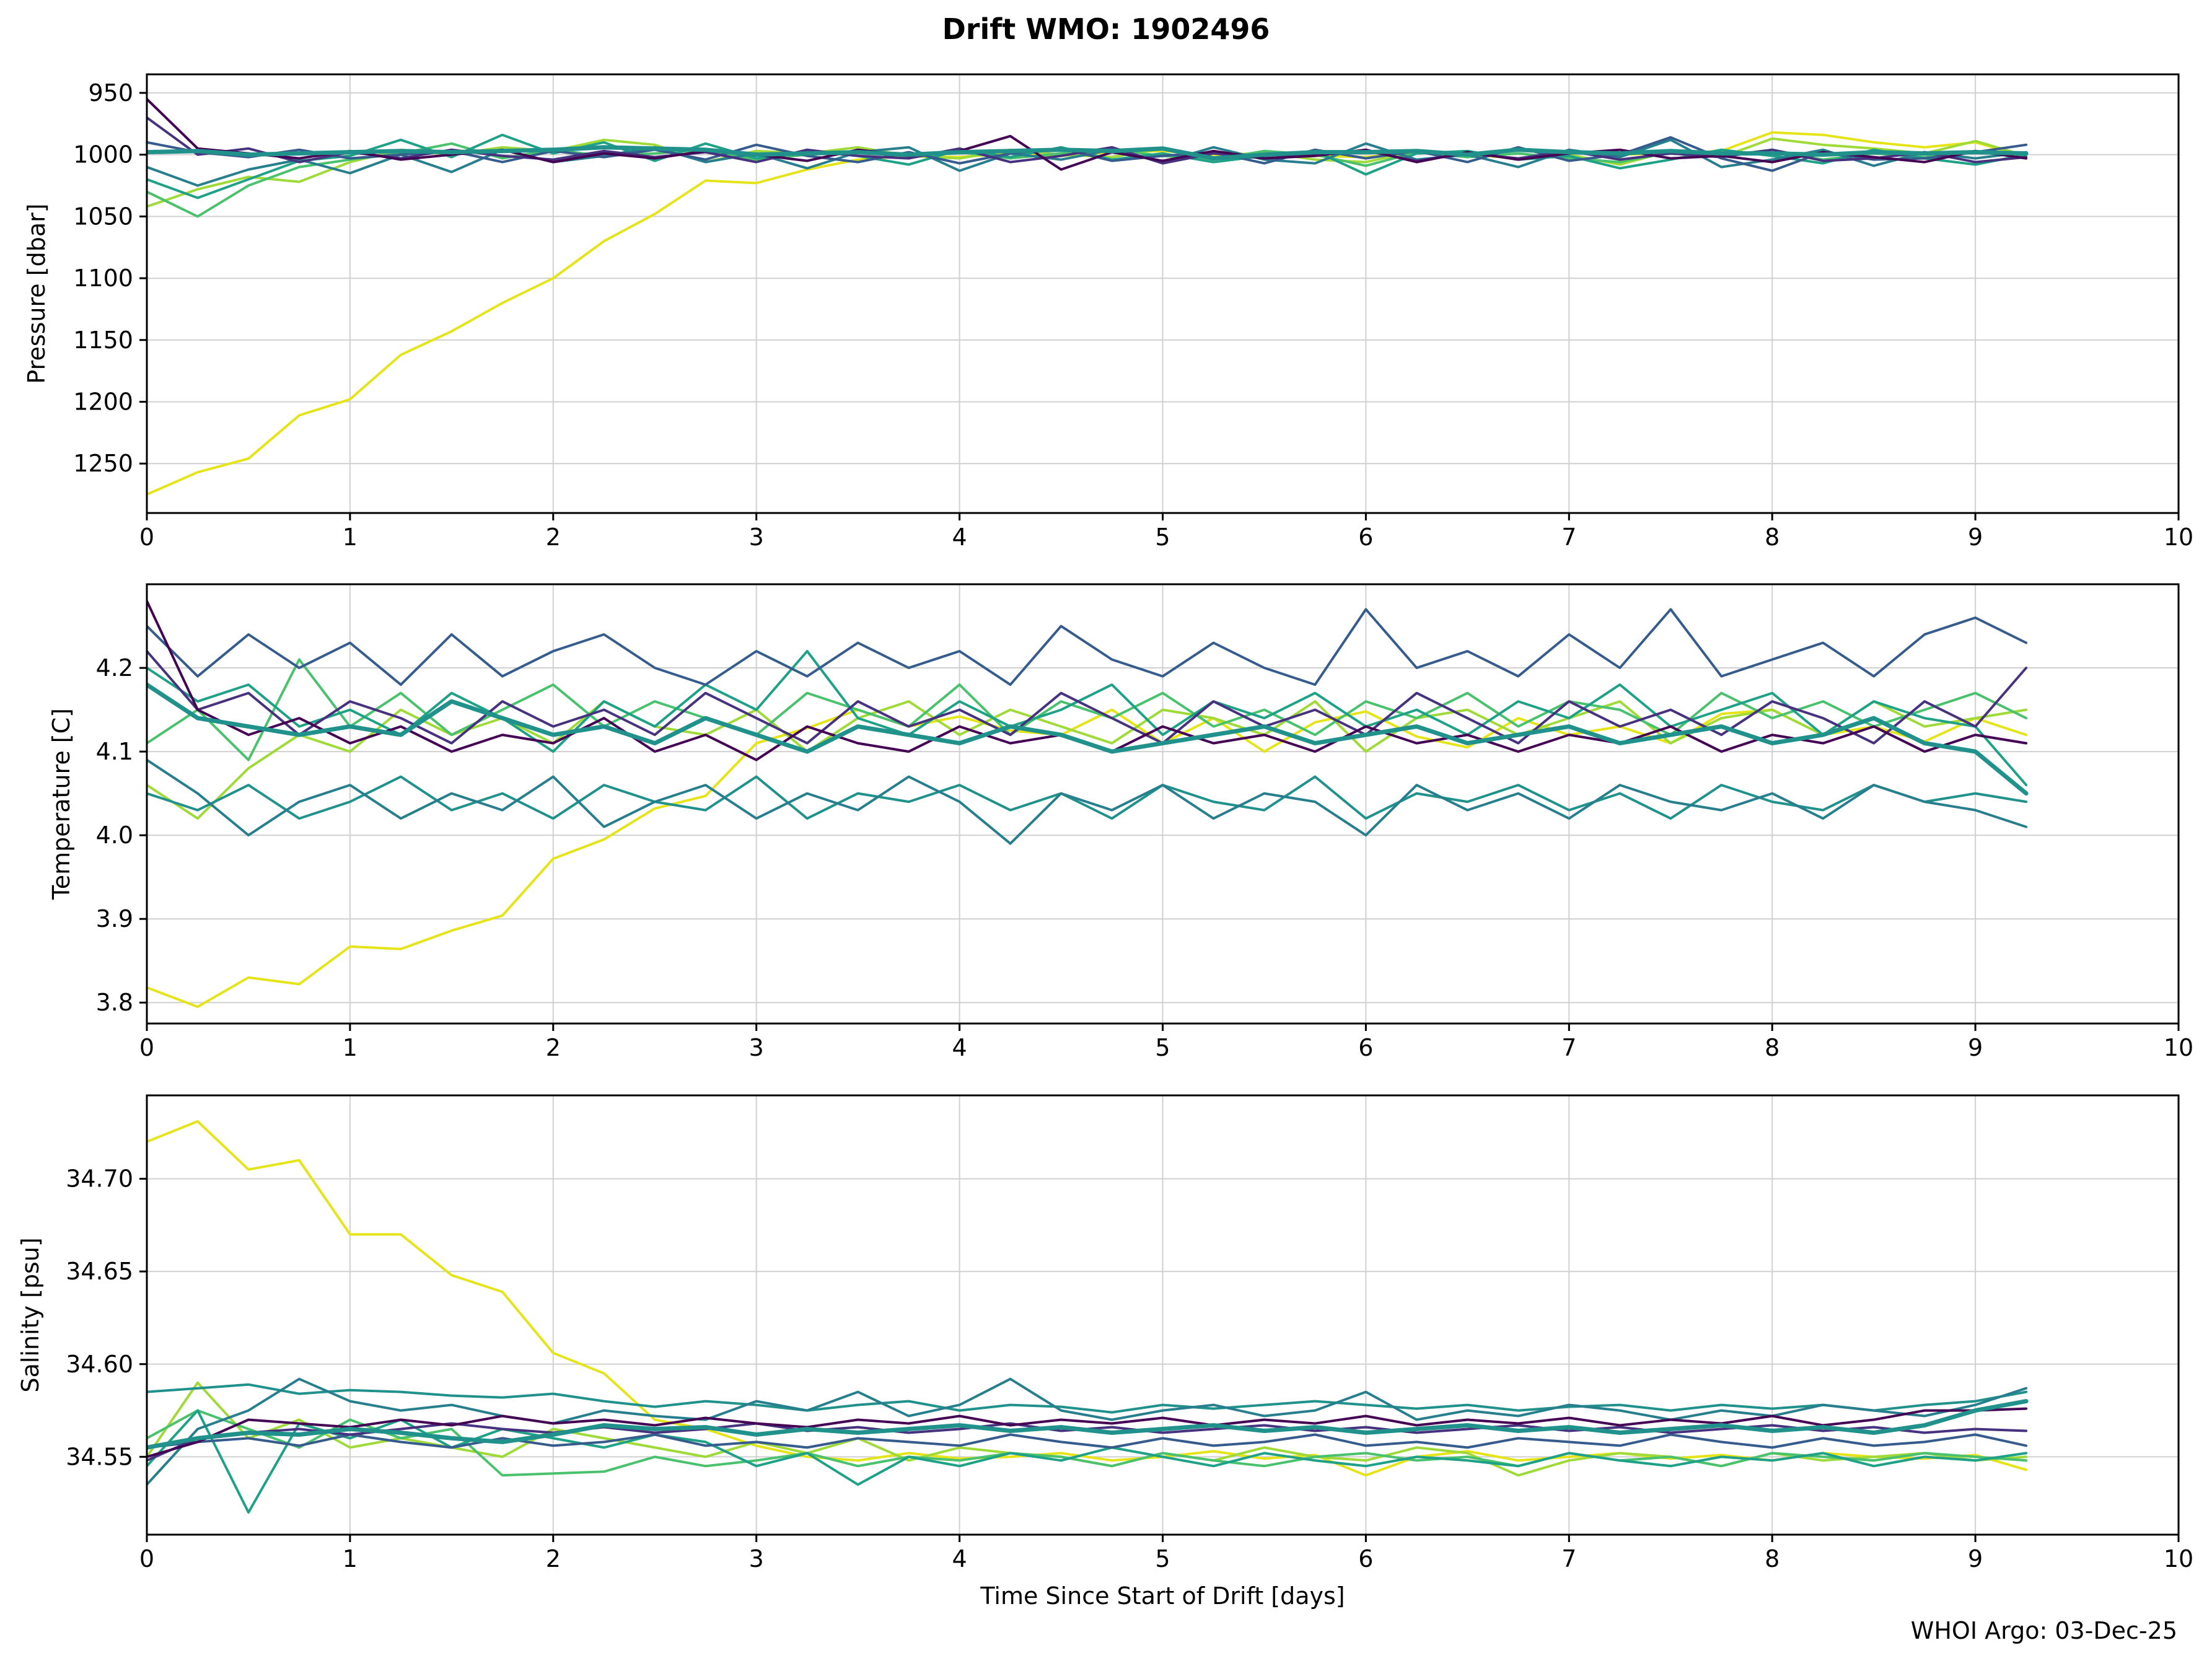 The height and width of the screenshot is (1666, 2212). I want to click on y-tick-label: 950, so click(110, 93).